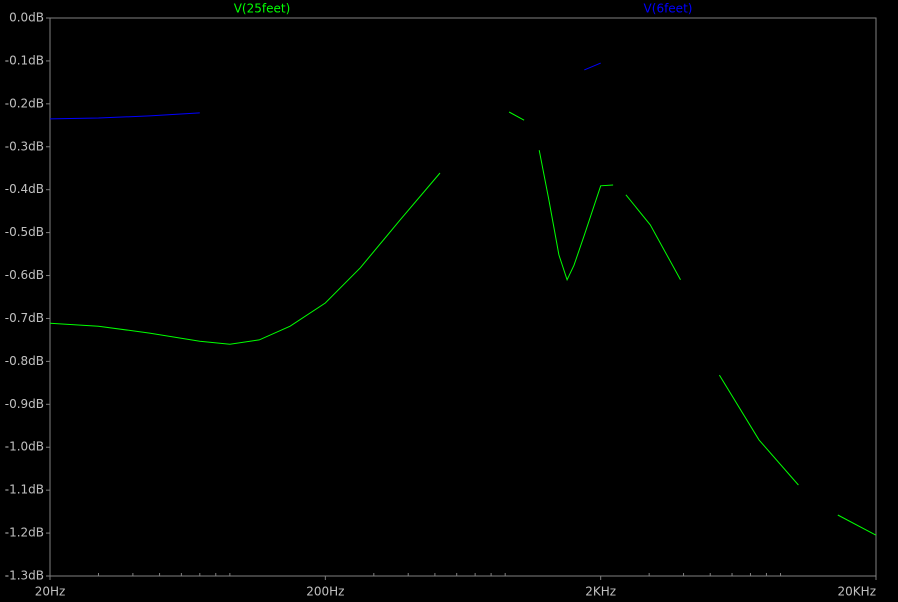 This screenshot has width=898, height=602. What do you see at coordinates (24, 533) in the screenshot?
I see `y-tick-label: -1.2dB` at bounding box center [24, 533].